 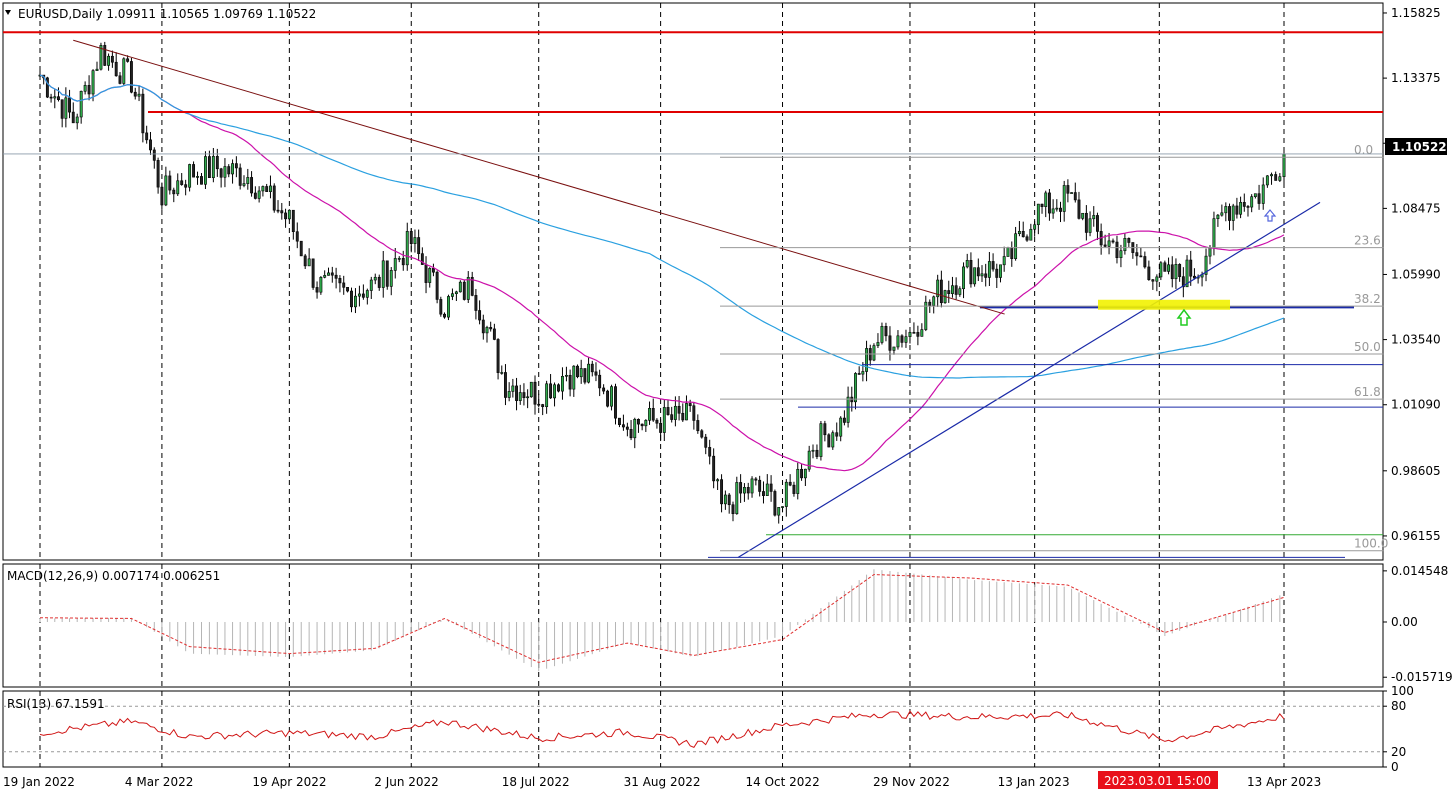 What do you see at coordinates (1363, 150) in the screenshot?
I see `fib-level-label: 0.0` at bounding box center [1363, 150].